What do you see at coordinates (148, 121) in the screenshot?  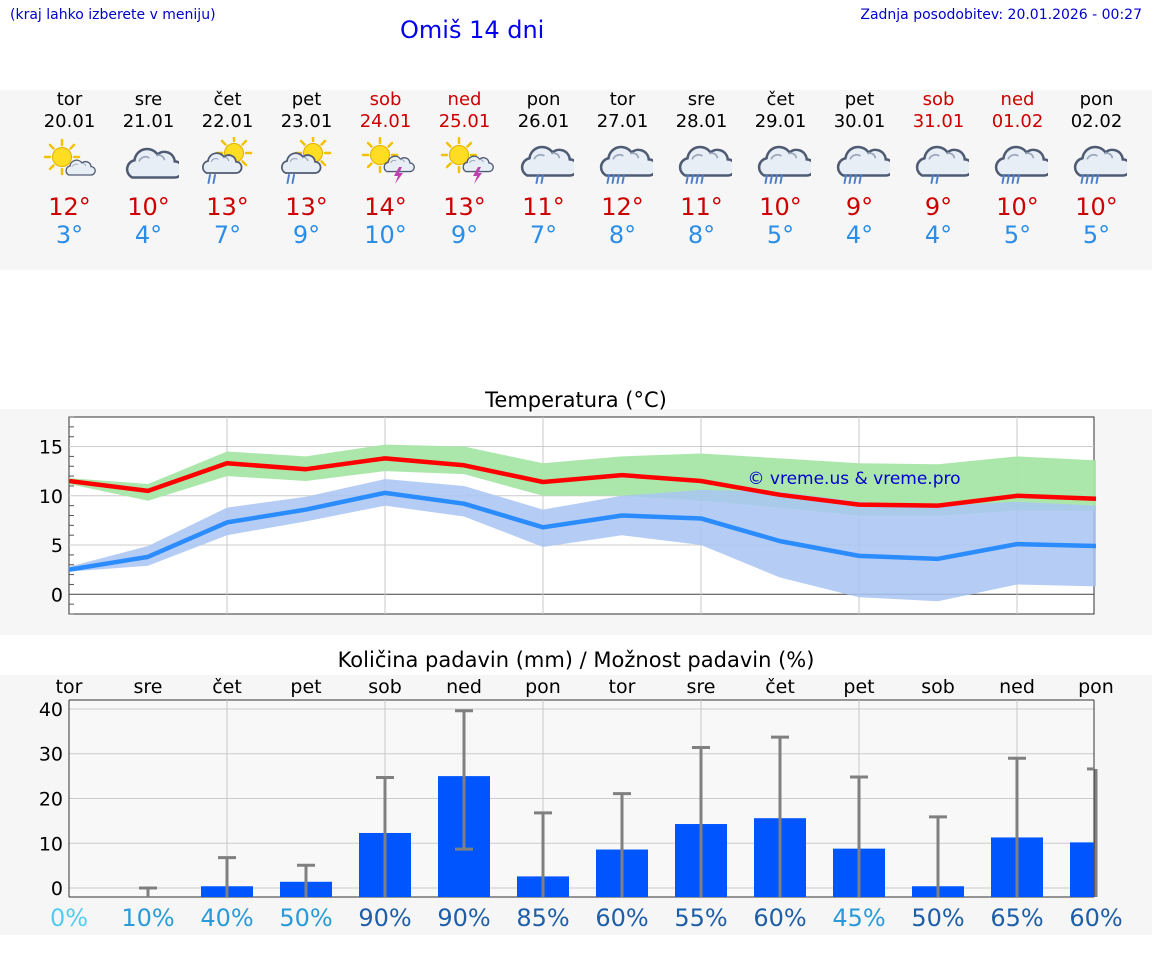 I see `day-date: 21.01` at bounding box center [148, 121].